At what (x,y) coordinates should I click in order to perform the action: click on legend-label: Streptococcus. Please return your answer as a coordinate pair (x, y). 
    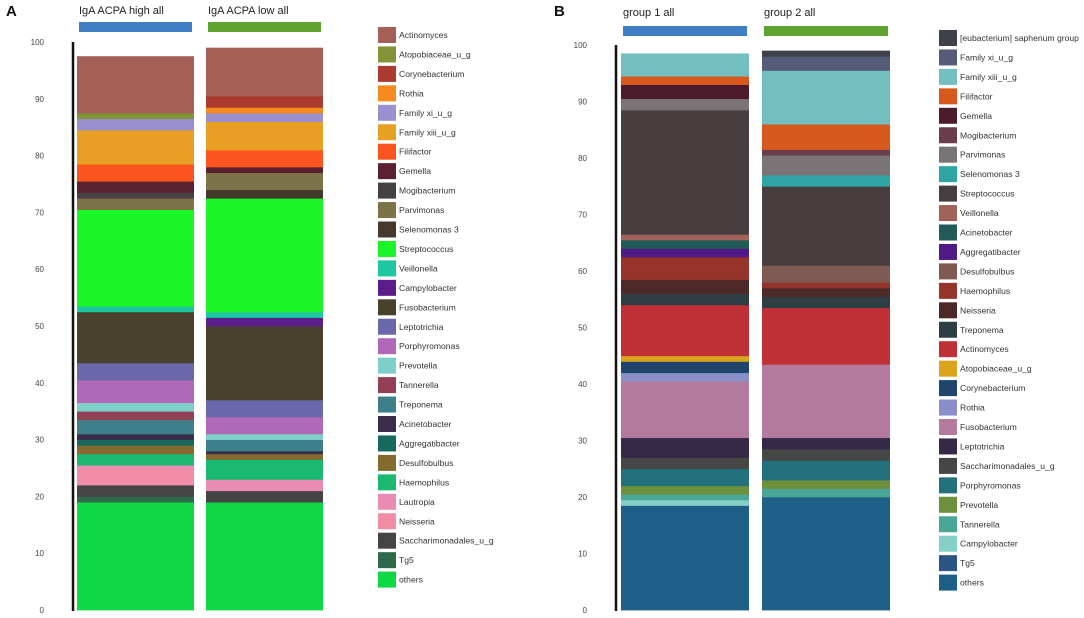
    Looking at the image, I should click on (987, 194).